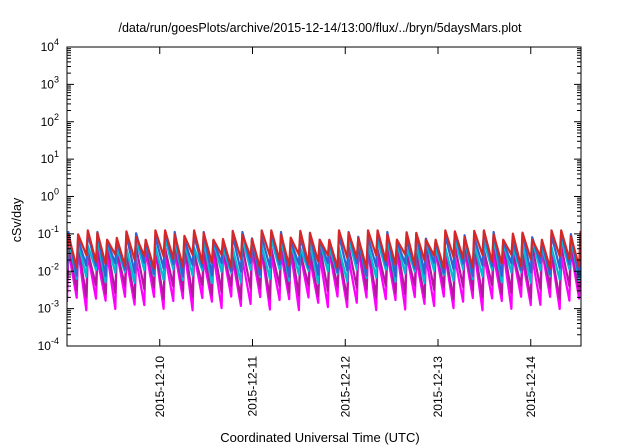 The image size is (640, 448). I want to click on x-axis-label: Coordinated Universal Time (UTC), so click(320, 437).